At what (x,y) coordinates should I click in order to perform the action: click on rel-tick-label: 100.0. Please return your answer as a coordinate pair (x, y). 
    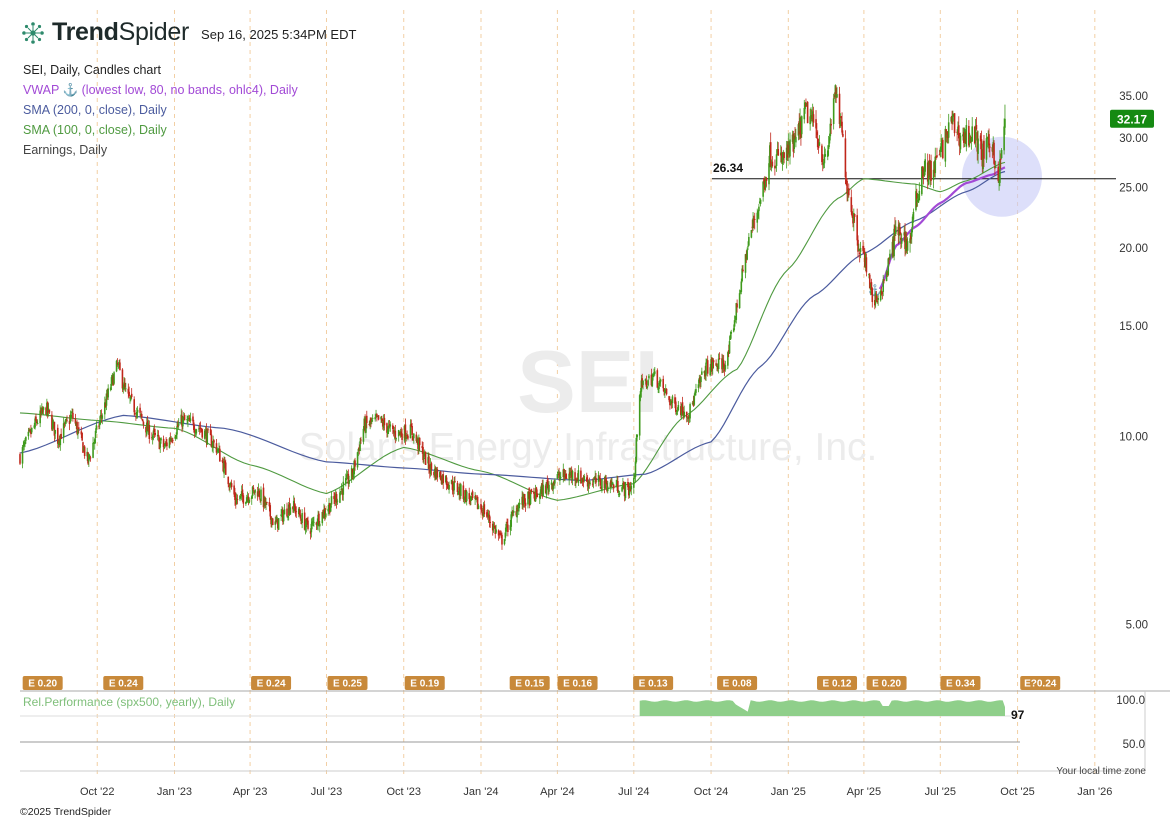
    Looking at the image, I should click on (1130, 701).